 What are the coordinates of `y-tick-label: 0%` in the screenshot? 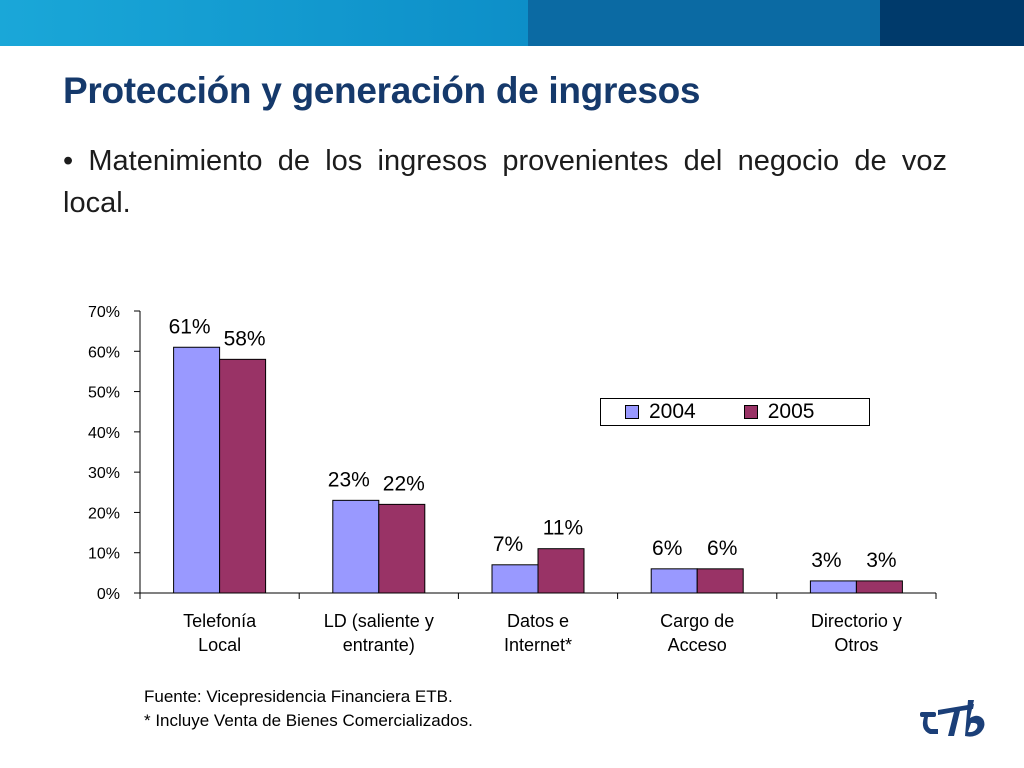 It's located at (108, 594).